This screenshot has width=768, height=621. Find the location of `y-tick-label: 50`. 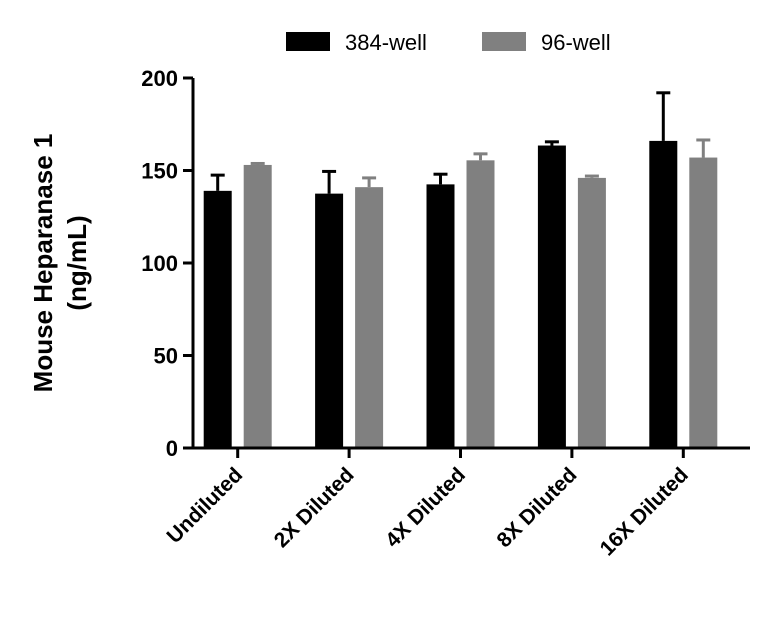

y-tick-label: 50 is located at coordinates (166, 356).